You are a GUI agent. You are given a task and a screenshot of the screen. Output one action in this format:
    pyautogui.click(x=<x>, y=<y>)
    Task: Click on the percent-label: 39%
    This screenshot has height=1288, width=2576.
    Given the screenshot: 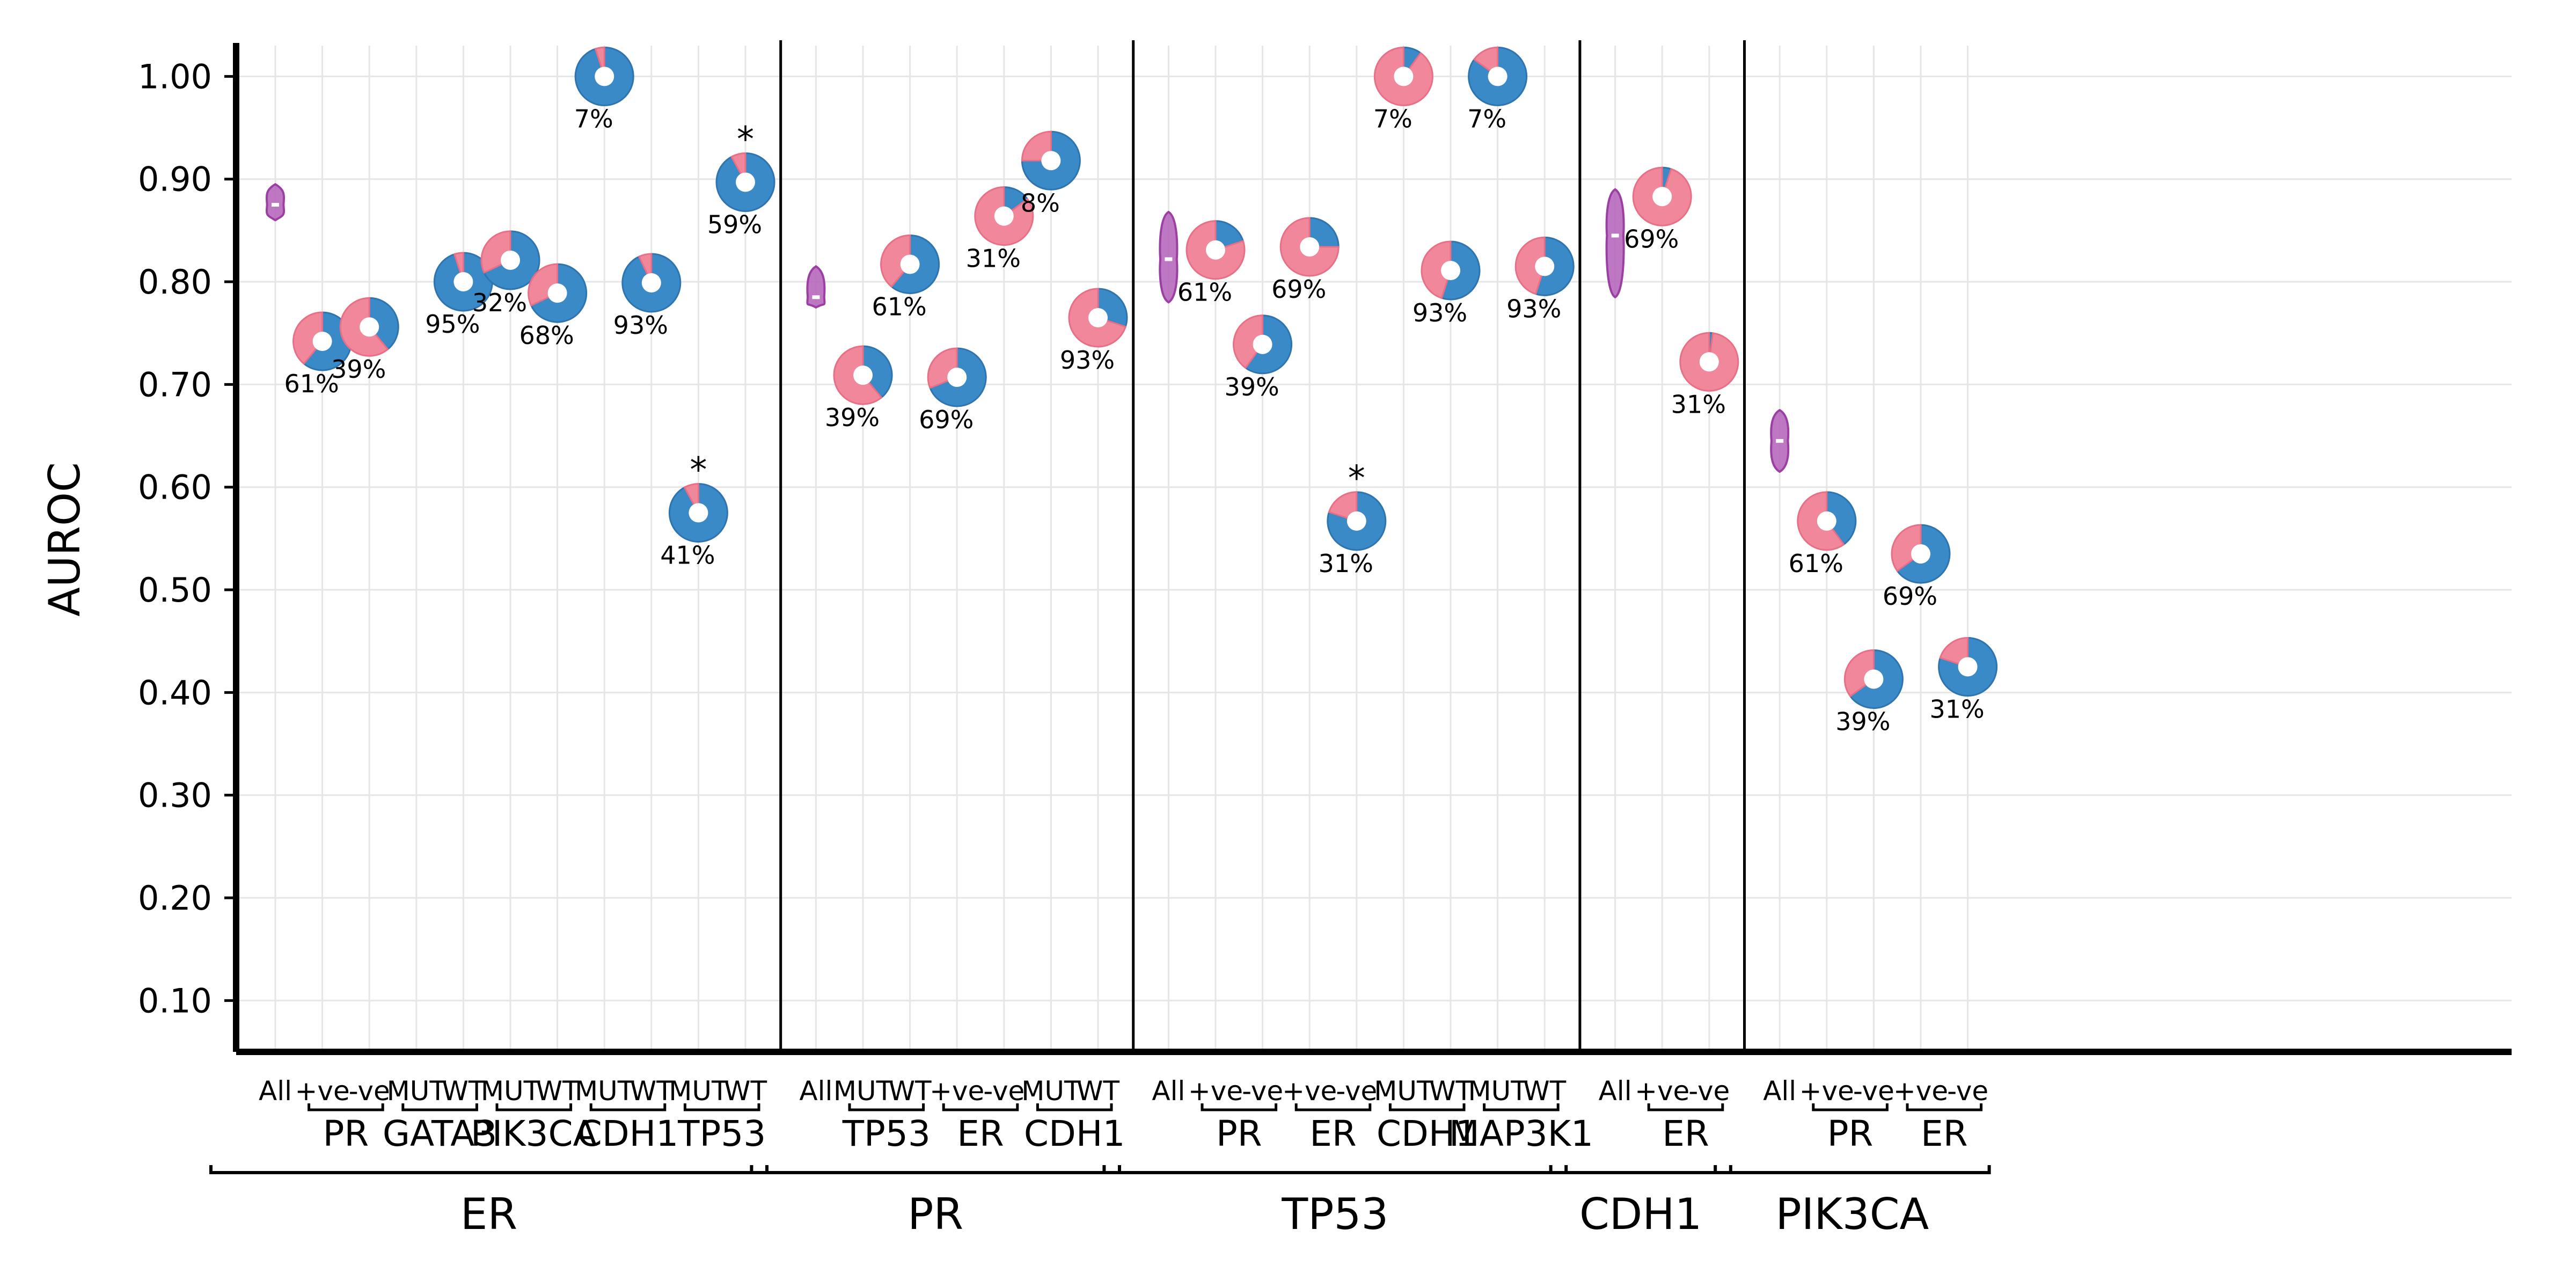 What is the action you would take?
    pyautogui.click(x=1862, y=721)
    